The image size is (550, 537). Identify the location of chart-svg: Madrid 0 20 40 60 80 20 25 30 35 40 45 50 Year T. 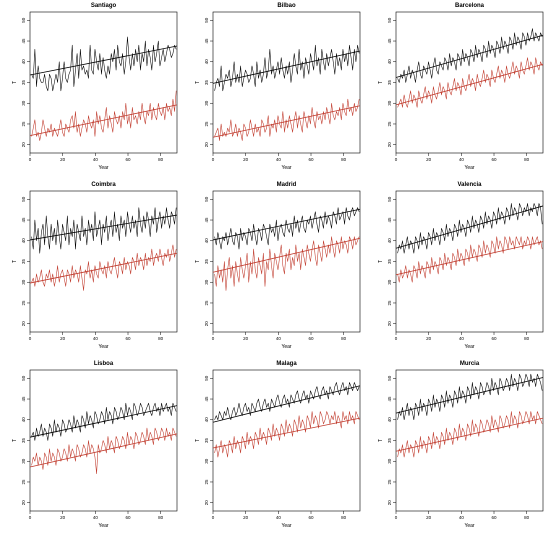
(278, 266).